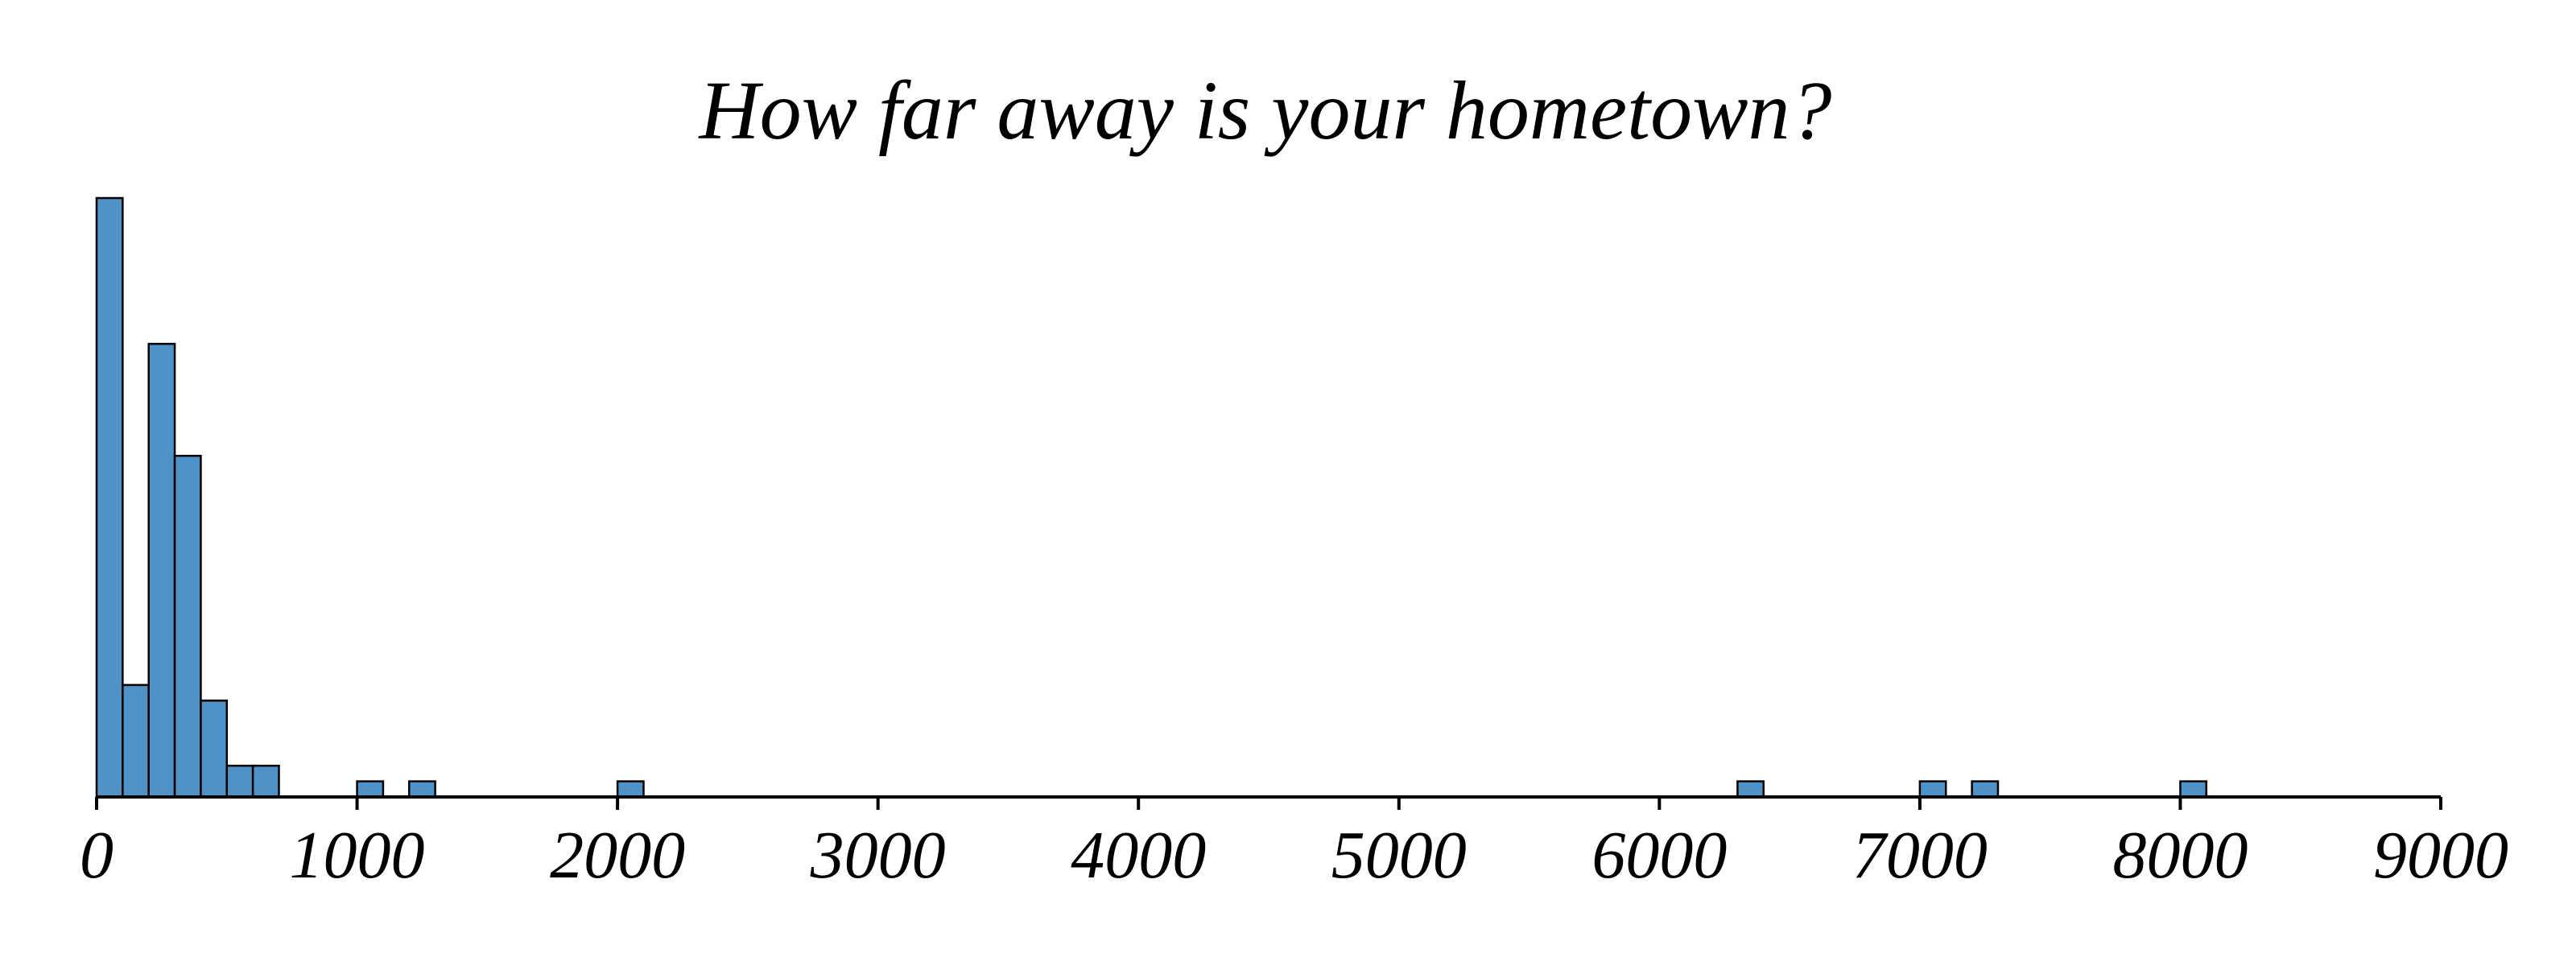  Describe the element at coordinates (1138, 855) in the screenshot. I see `x-tick-label-4: 4000` at that location.